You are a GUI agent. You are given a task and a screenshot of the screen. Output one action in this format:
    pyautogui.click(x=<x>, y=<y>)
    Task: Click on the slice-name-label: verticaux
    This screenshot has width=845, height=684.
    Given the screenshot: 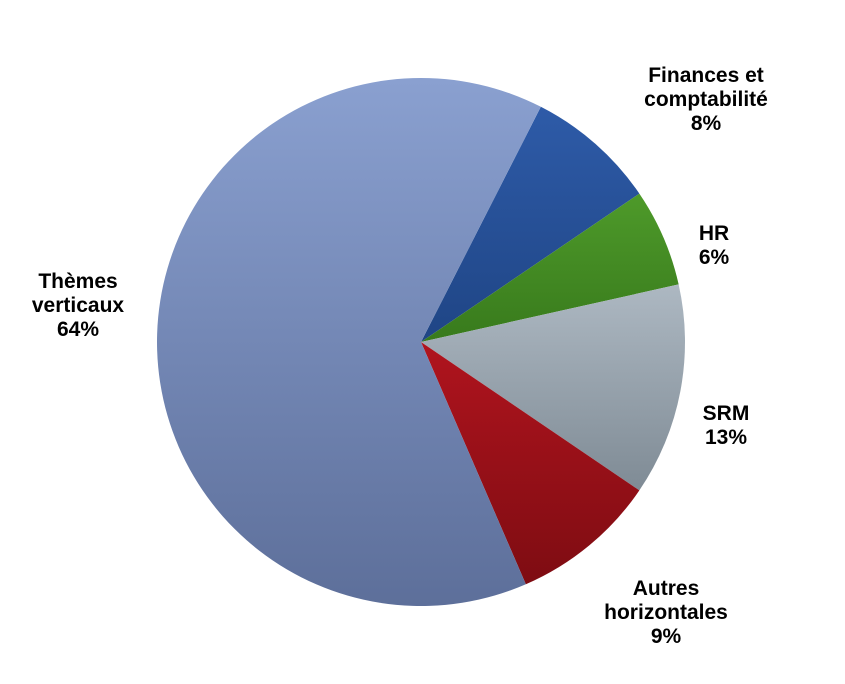 What is the action you would take?
    pyautogui.click(x=78, y=305)
    